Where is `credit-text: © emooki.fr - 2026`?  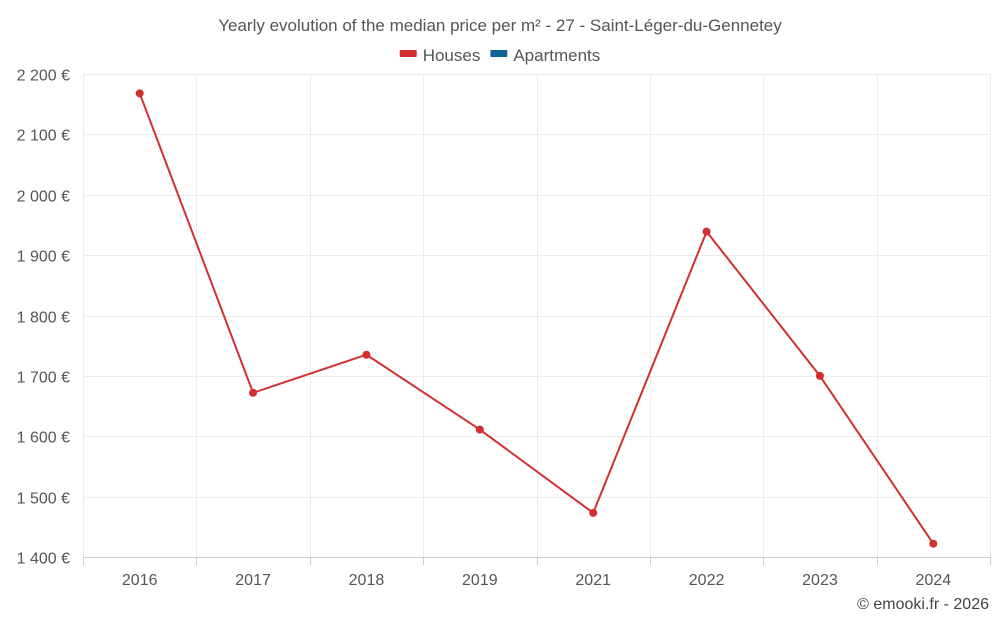
credit-text: © emooki.fr - 2026 is located at coordinates (923, 604).